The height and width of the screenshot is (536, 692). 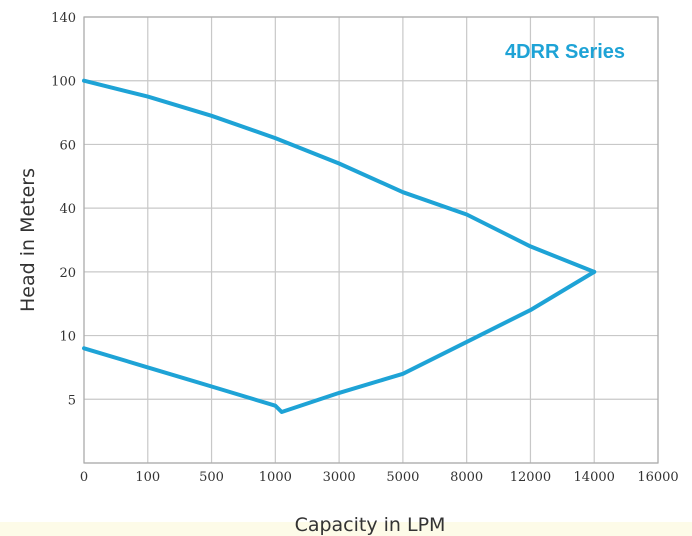 I want to click on x-axis-title: Capacity in LPM, so click(x=370, y=525).